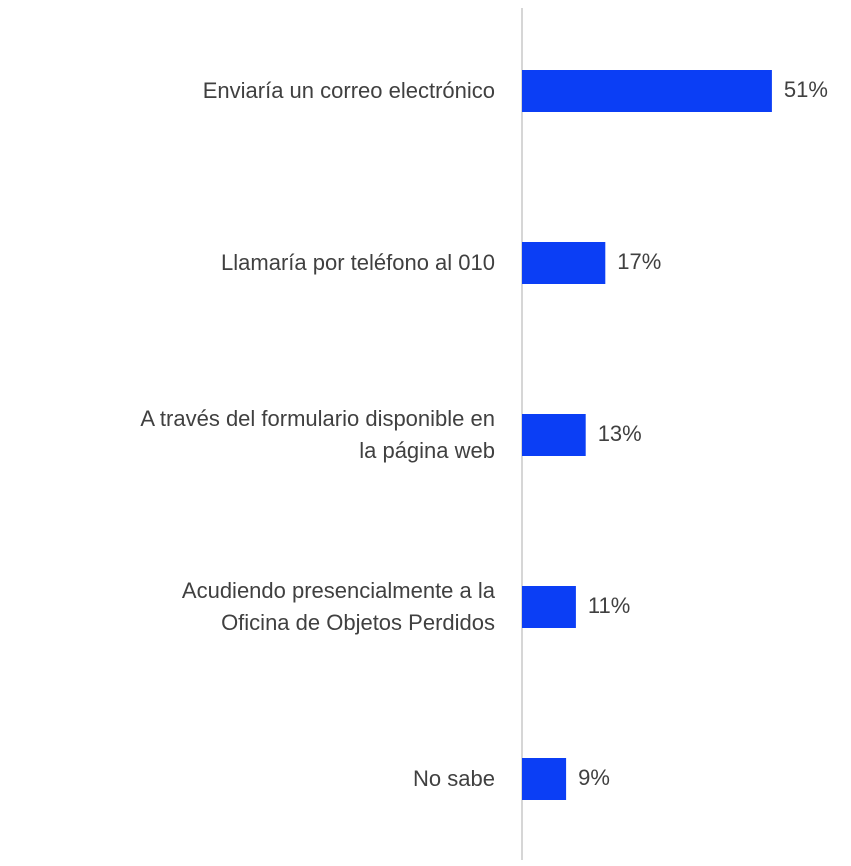  Describe the element at coordinates (639, 261) in the screenshot. I see `value-label: 17%` at that location.